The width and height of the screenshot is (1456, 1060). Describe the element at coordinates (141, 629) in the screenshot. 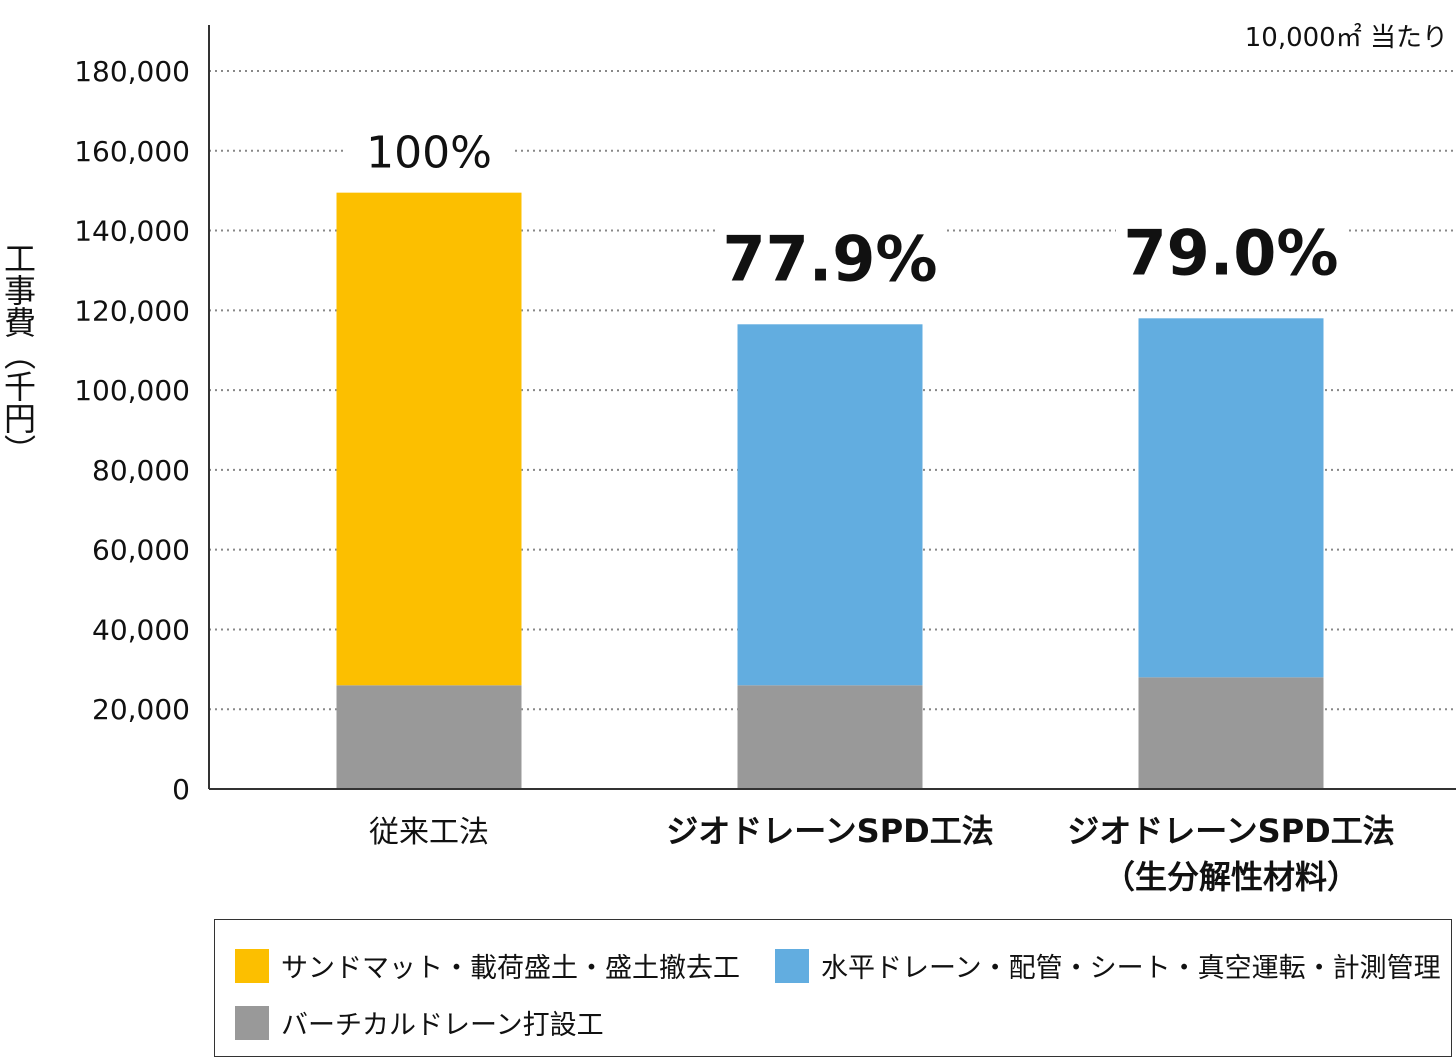

I see `y-tick-label: 40,000` at that location.